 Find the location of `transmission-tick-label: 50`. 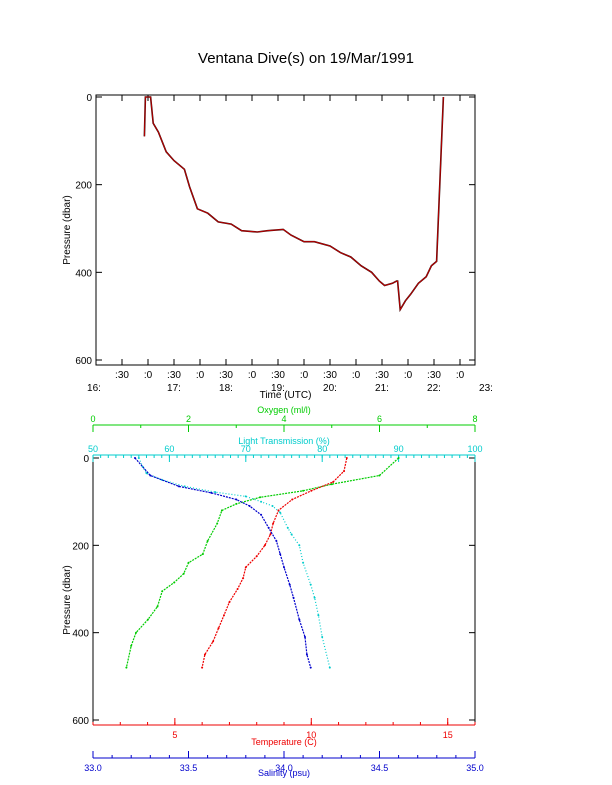

transmission-tick-label: 50 is located at coordinates (93, 449).